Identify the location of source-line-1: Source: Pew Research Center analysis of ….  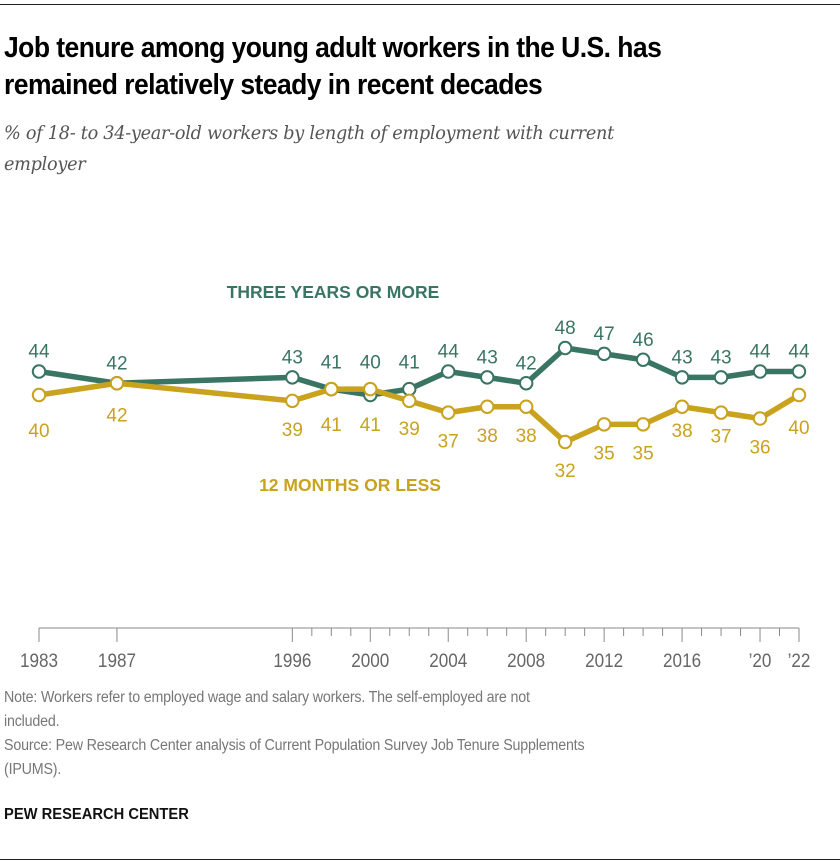
(294, 745).